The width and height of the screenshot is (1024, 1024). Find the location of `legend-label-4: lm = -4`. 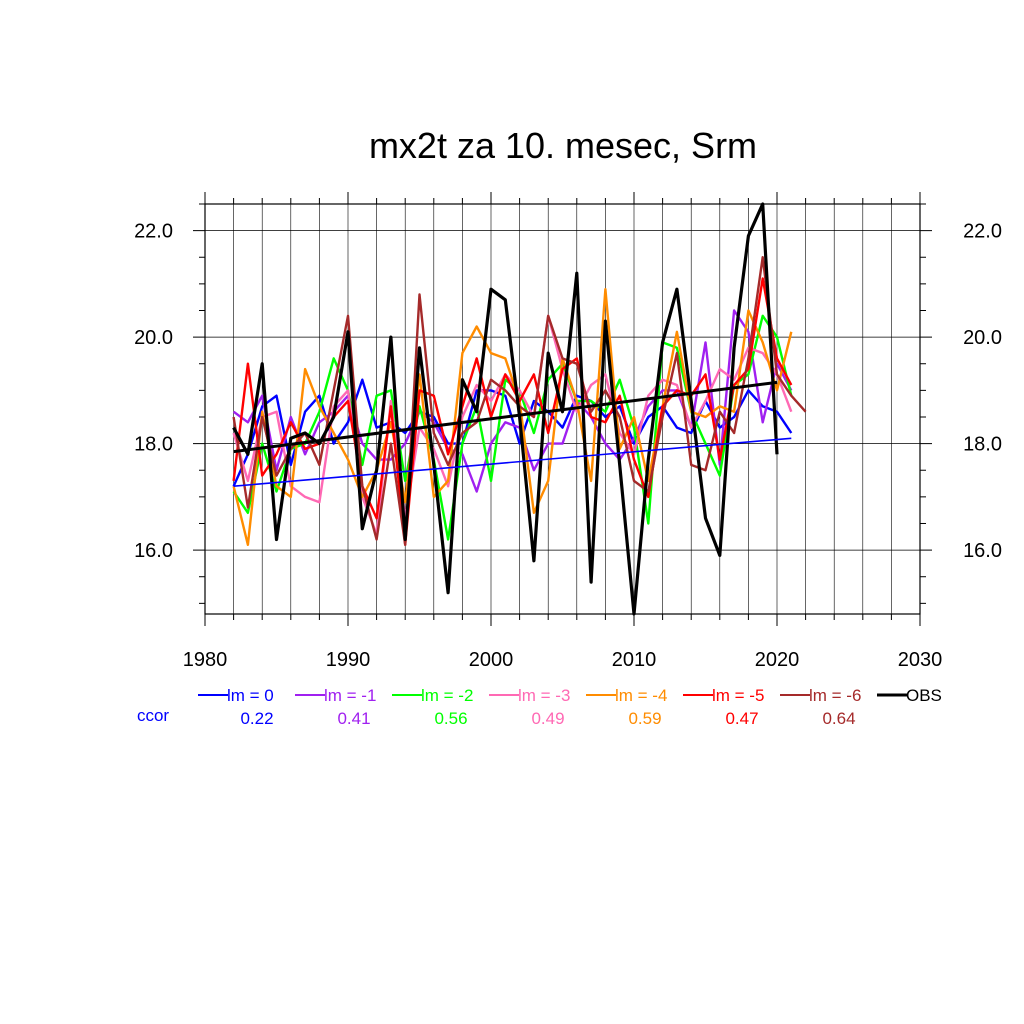

legend-label-4: lm = -4 is located at coordinates (641, 695).